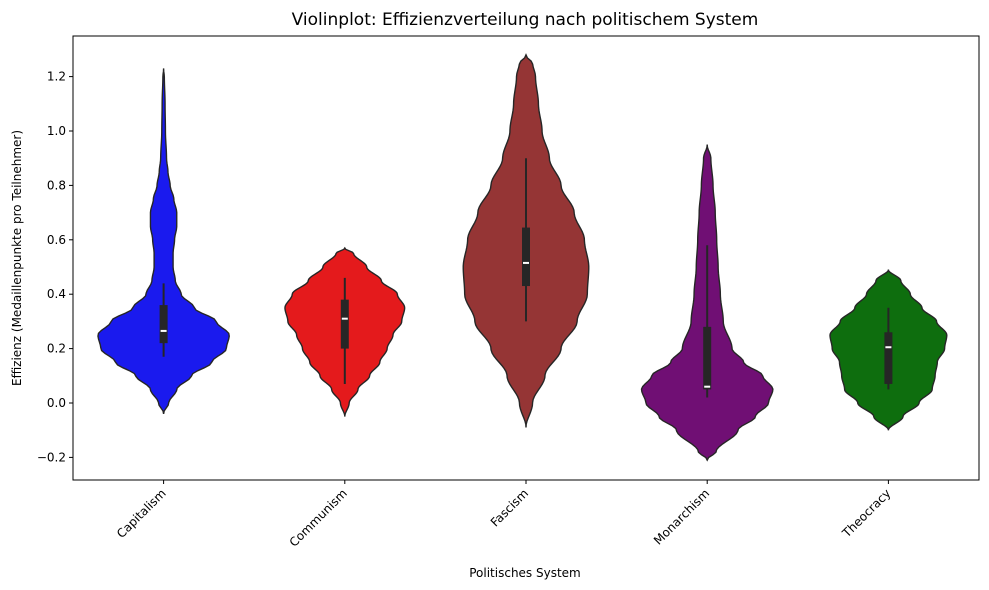 The height and width of the screenshot is (590, 989). What do you see at coordinates (56, 349) in the screenshot?
I see `y-tick-label: 0.2` at bounding box center [56, 349].